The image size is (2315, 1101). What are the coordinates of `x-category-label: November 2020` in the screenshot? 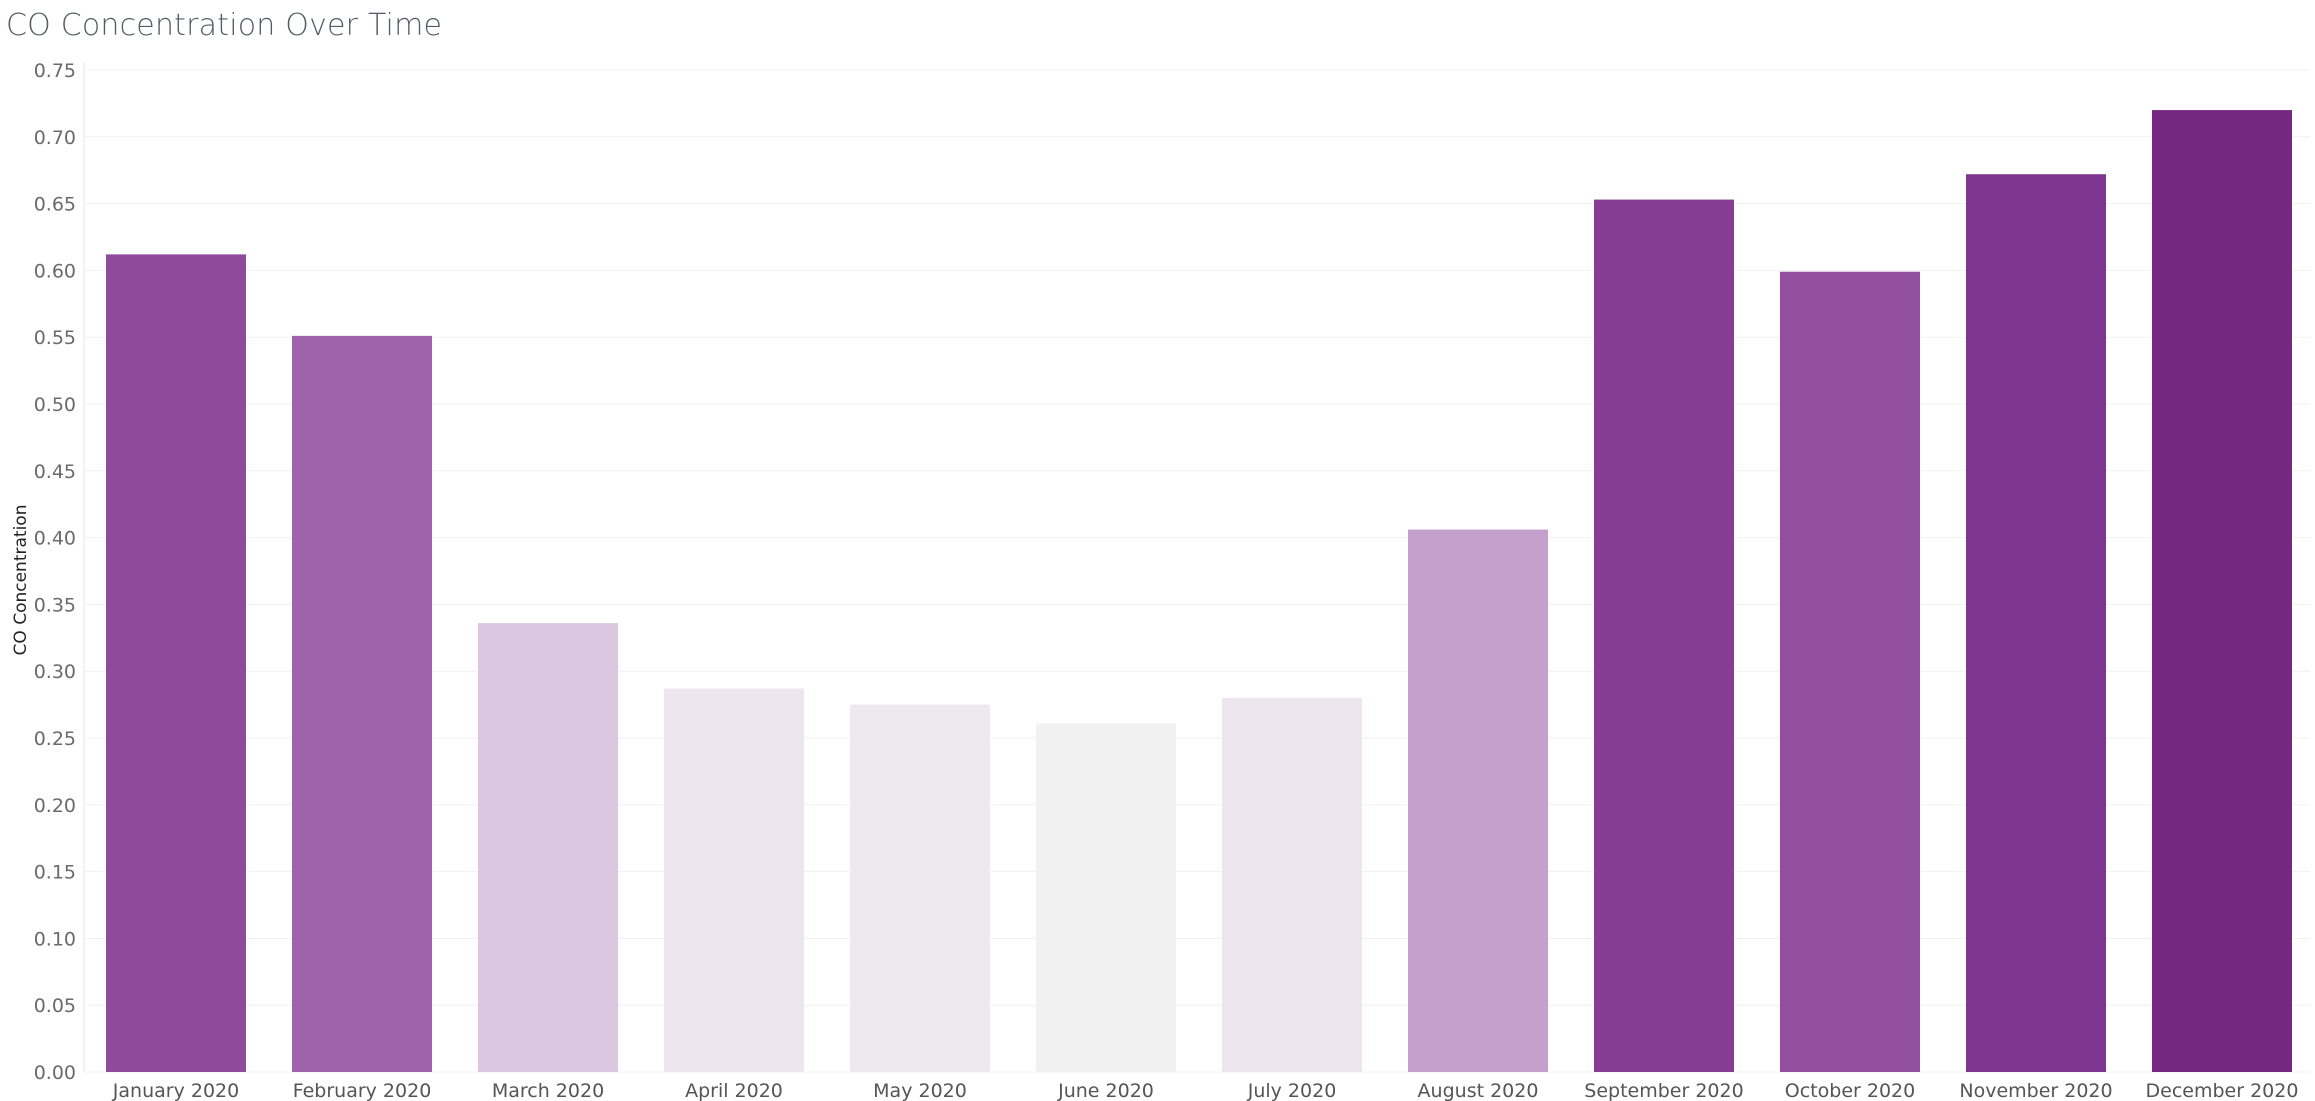 It's located at (2035, 1090).